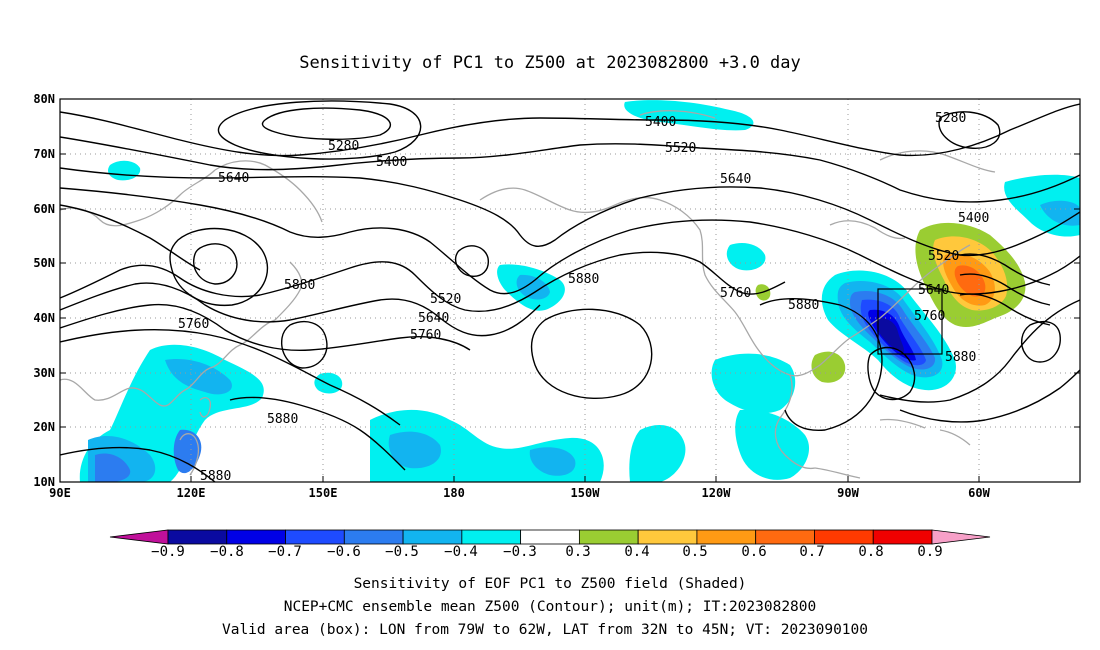 The image size is (1100, 650). Describe the element at coordinates (44, 290) in the screenshot. I see `latitude-labels: 80N 70N 60N 50N 40N 30N 20N 10N` at that location.